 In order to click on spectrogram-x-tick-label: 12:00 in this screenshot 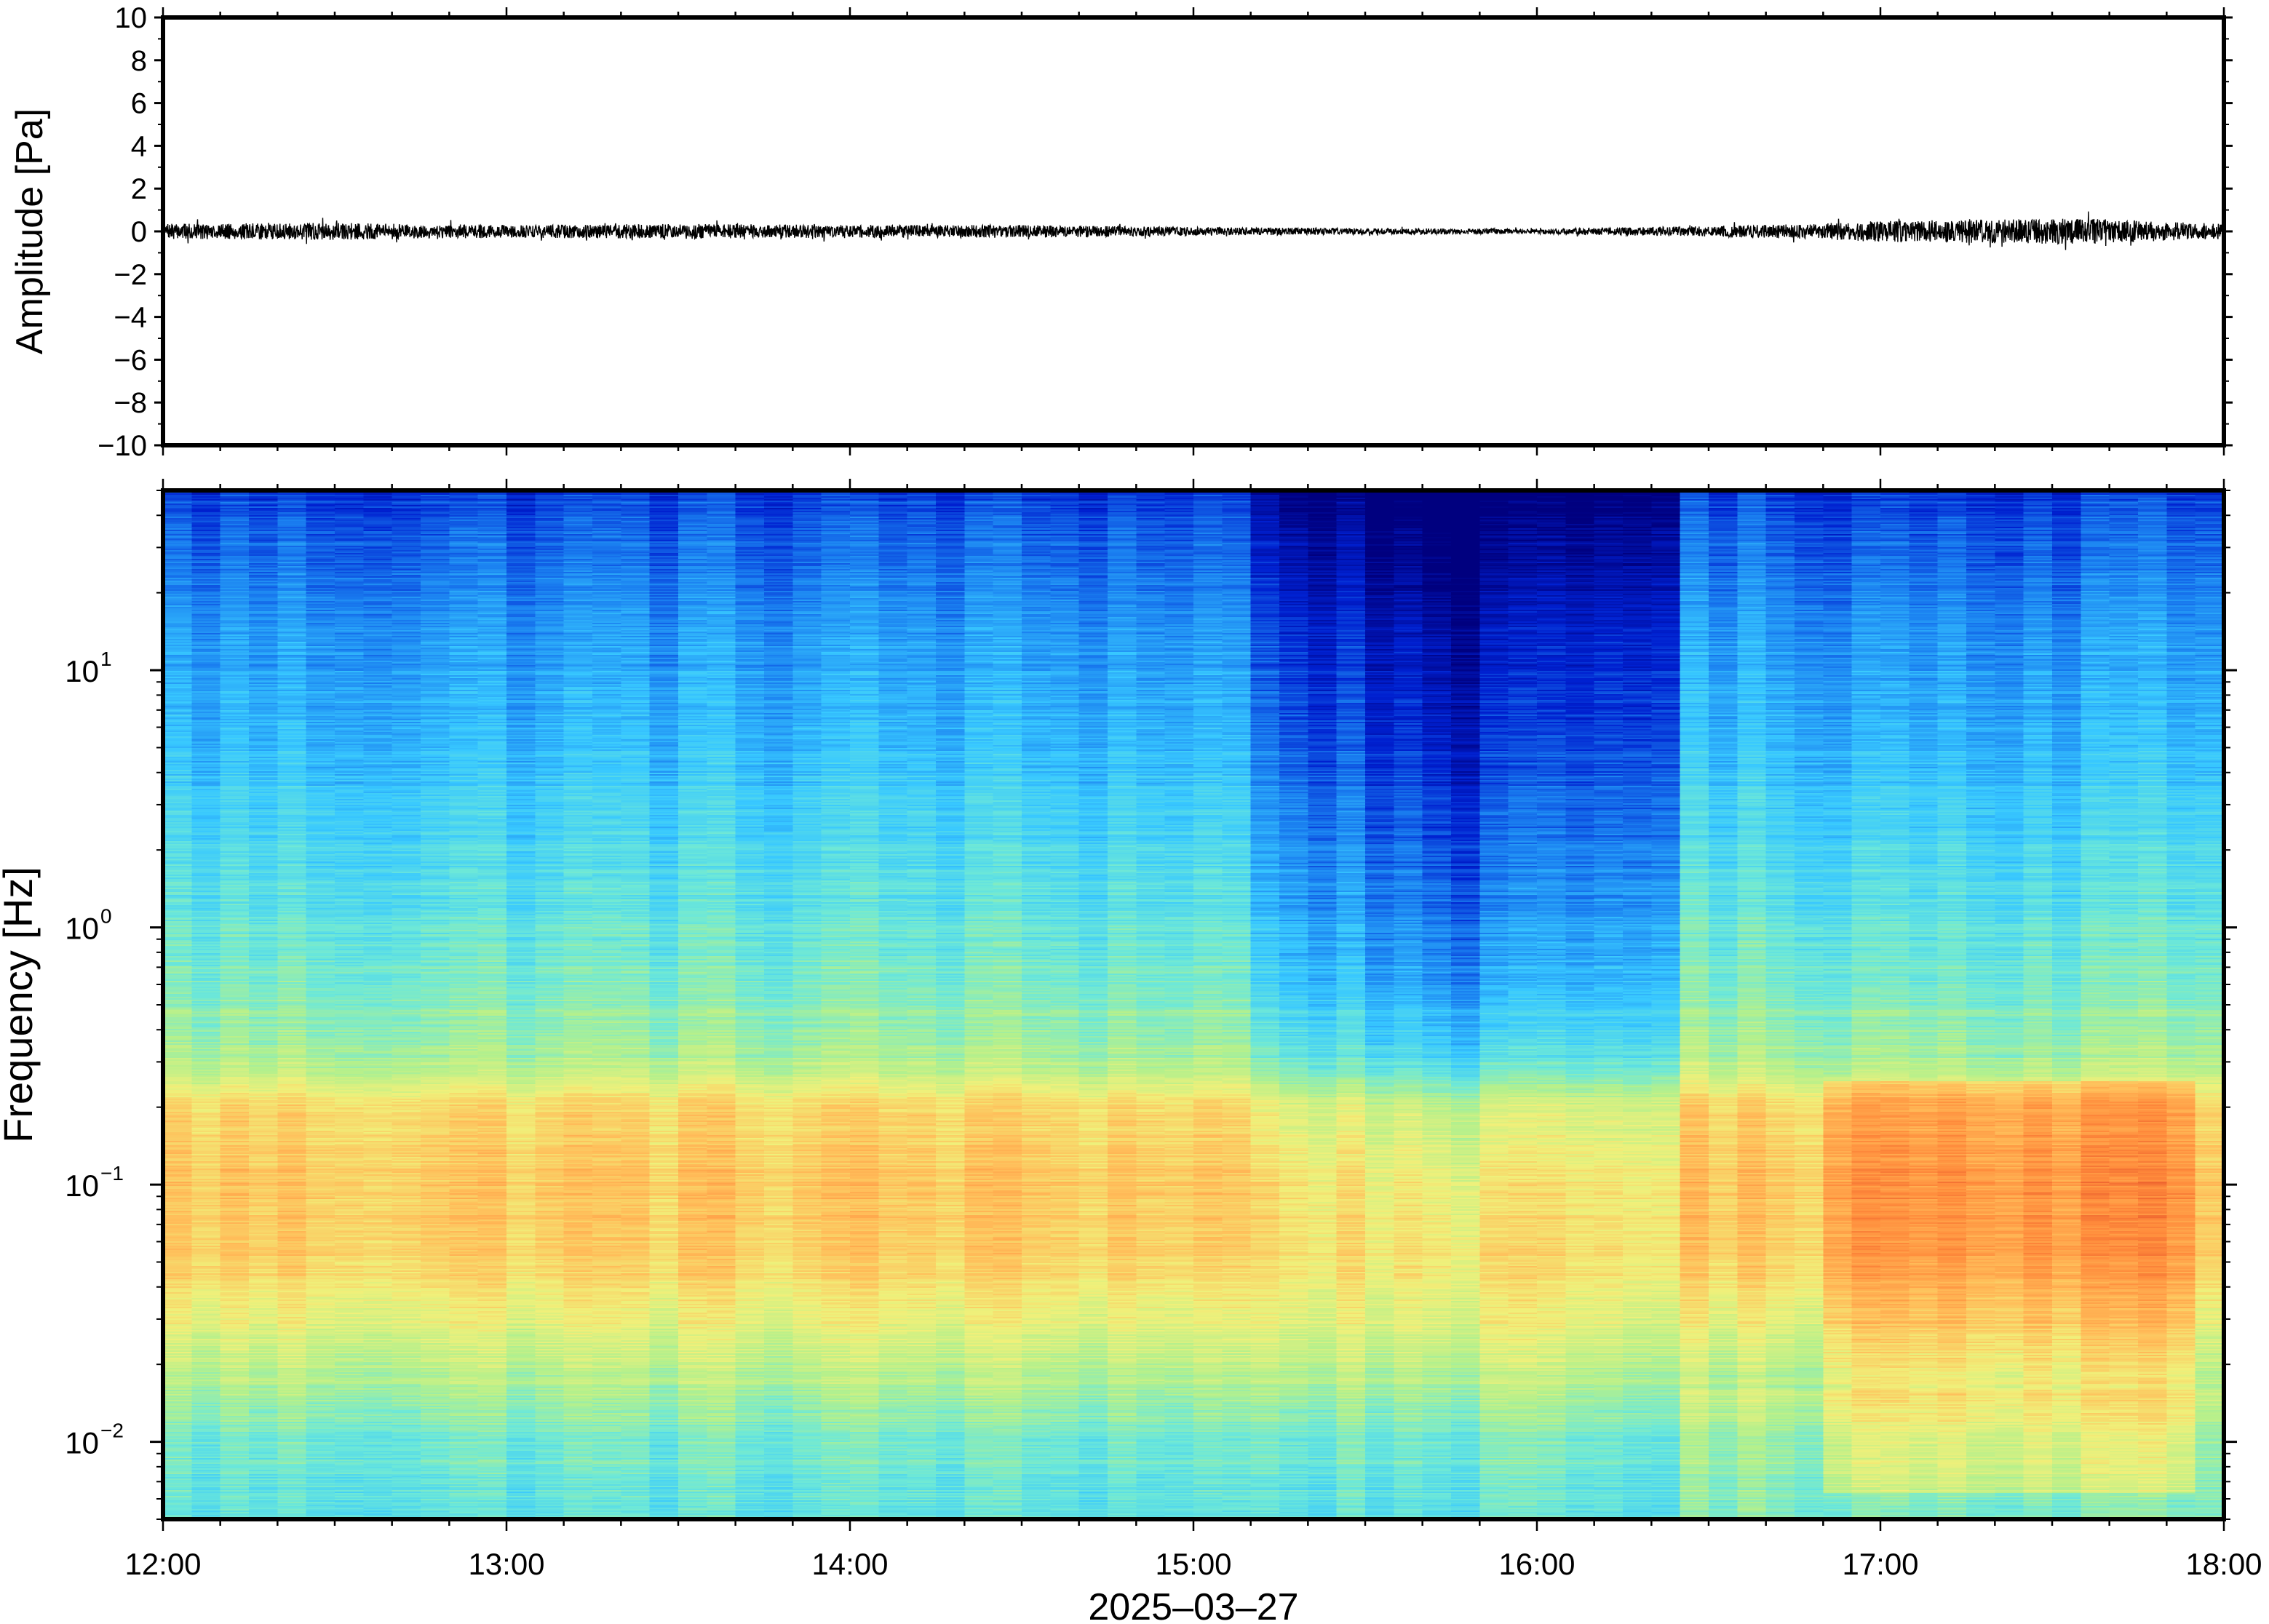, I will do `click(163, 1564)`.